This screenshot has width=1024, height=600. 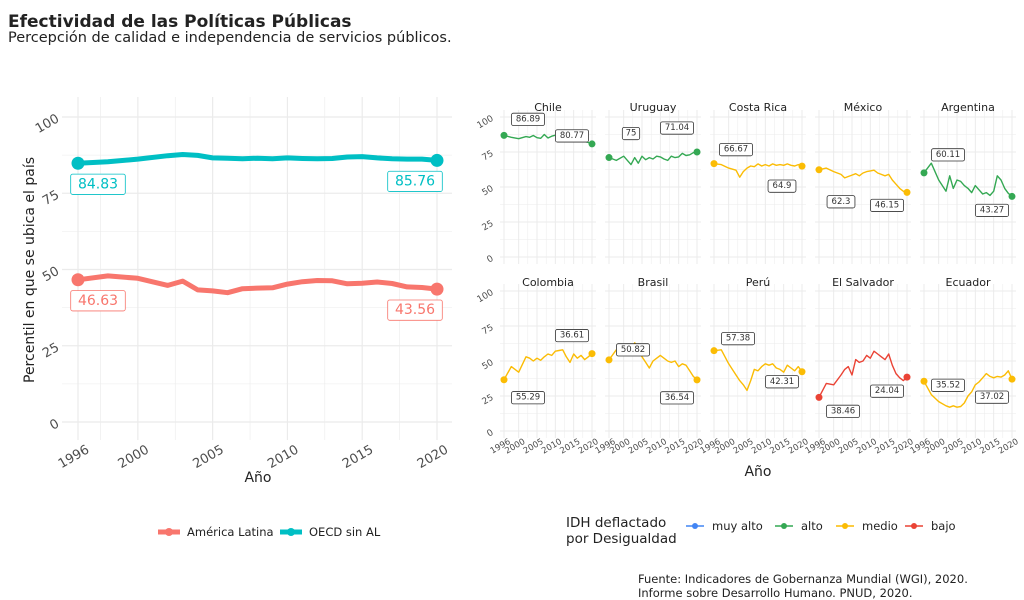 What do you see at coordinates (736, 150) in the screenshot?
I see `facet-first-label-text: 66.67` at bounding box center [736, 150].